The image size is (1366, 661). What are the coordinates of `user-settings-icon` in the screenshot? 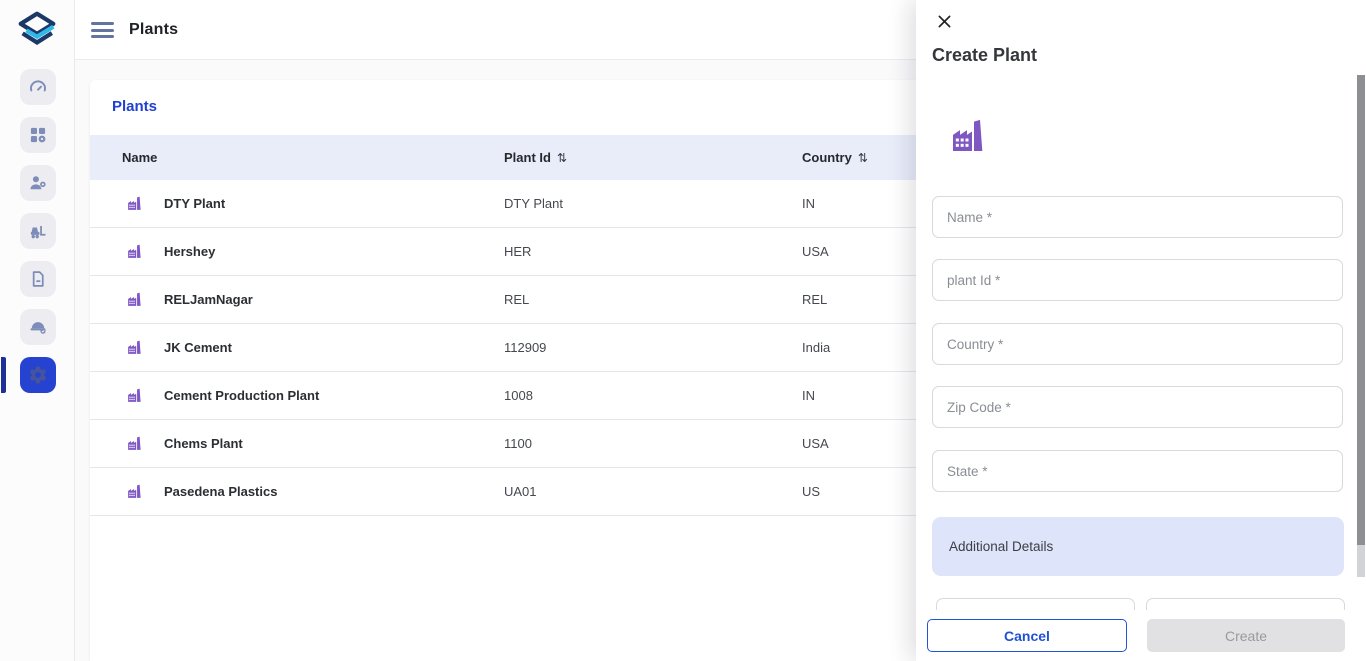 It's located at (38, 183).